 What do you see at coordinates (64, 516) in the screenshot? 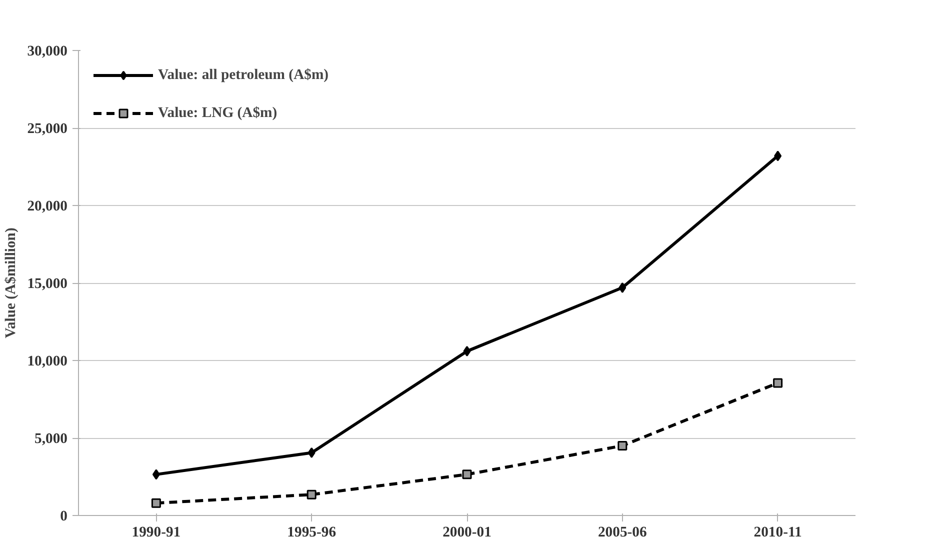
I see `y-tick-label: 0` at bounding box center [64, 516].